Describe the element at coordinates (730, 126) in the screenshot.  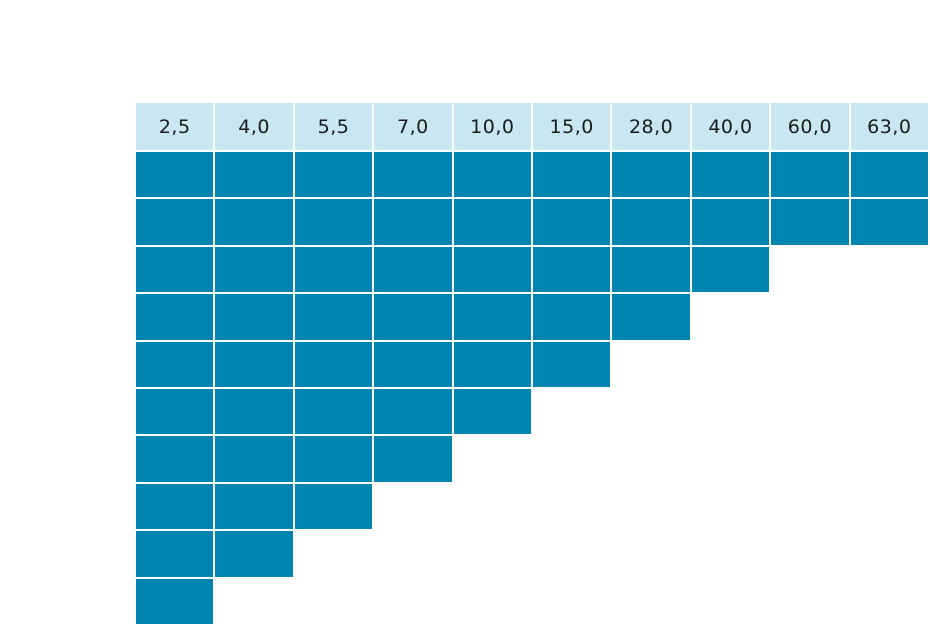
I see `column-header: 40,0` at that location.